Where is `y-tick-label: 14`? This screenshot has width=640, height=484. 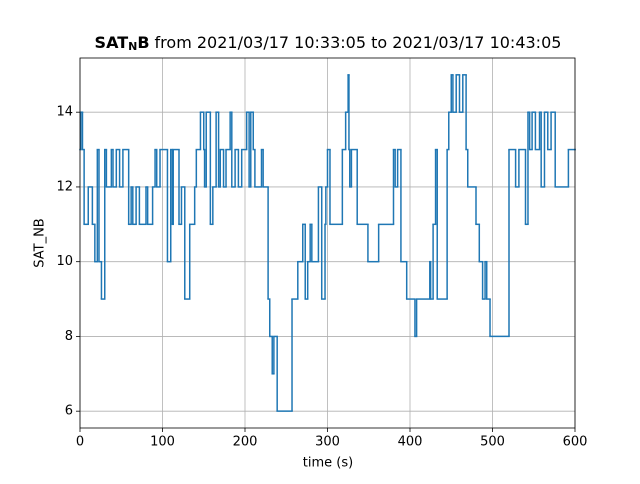 y-tick-label: 14 is located at coordinates (64, 112).